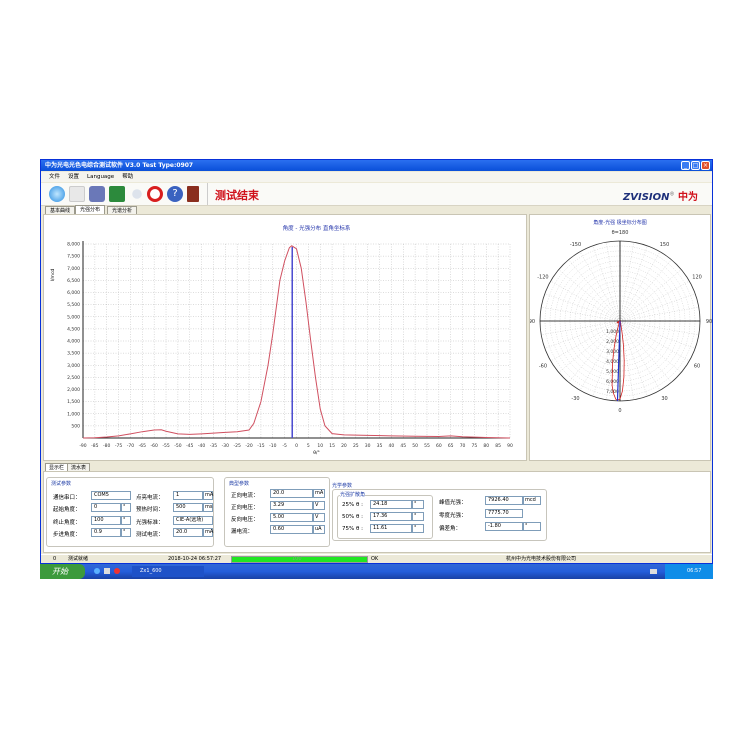  What do you see at coordinates (352, 505) in the screenshot?
I see `field-label: 25% θ :` at bounding box center [352, 505].